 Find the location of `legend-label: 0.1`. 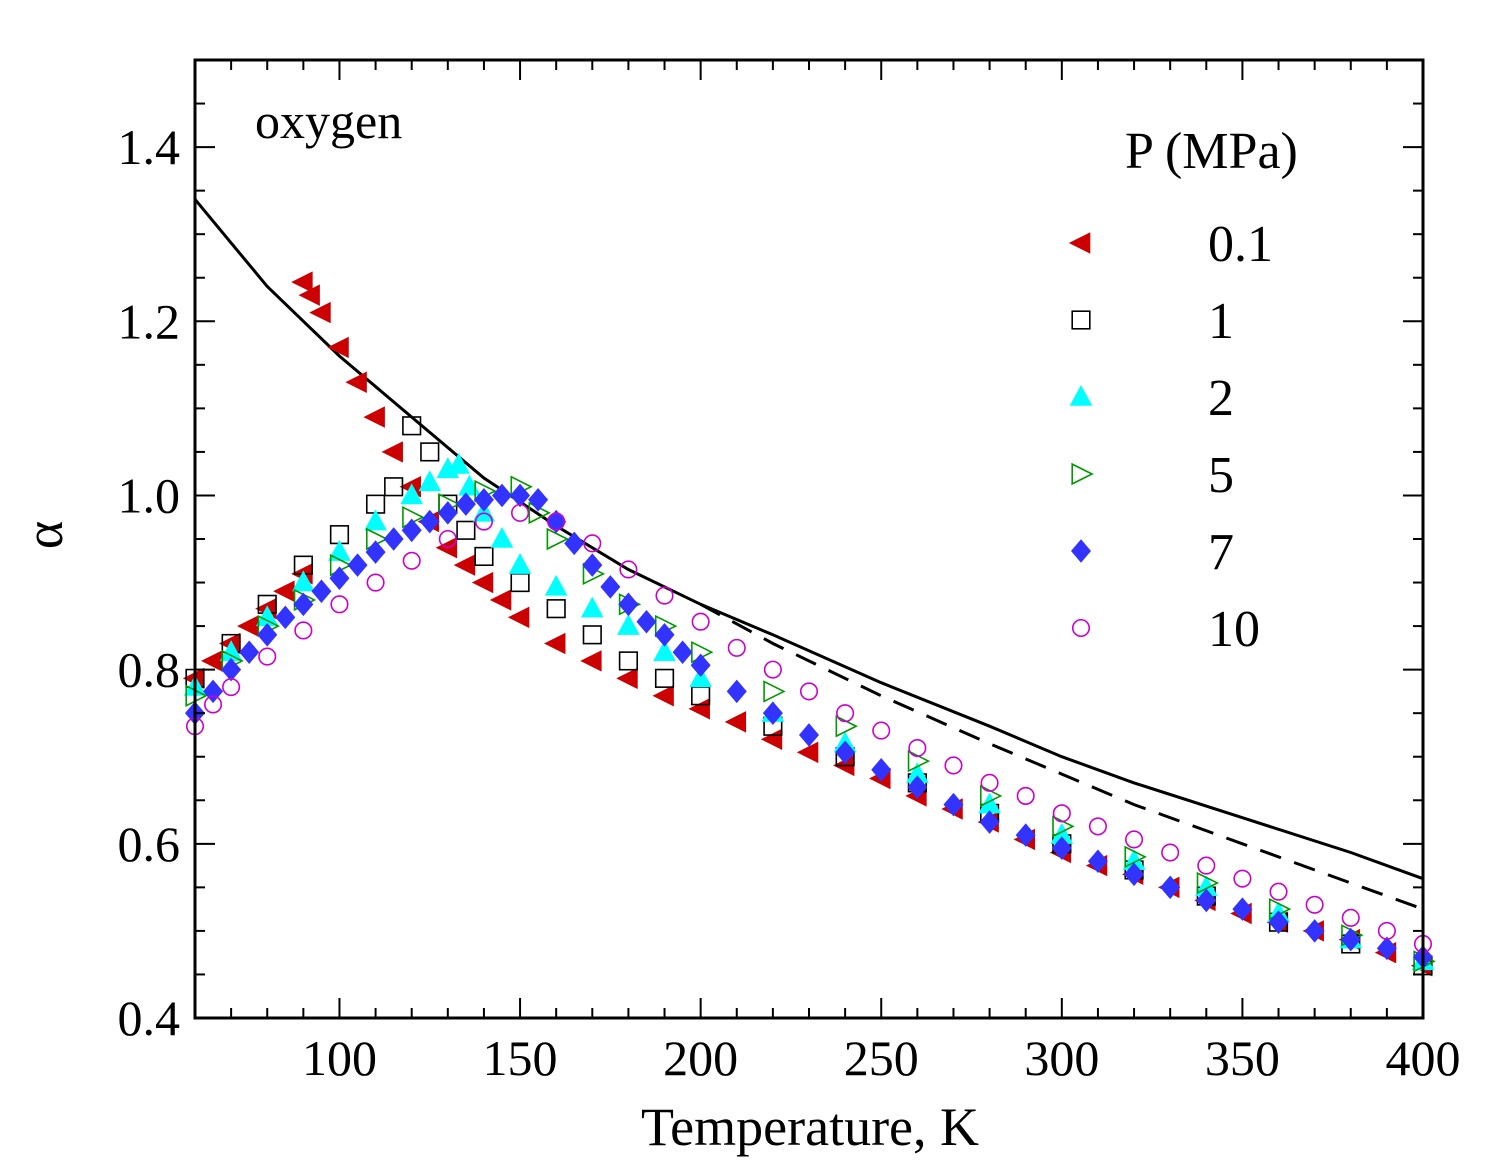

legend-label: 0.1 is located at coordinates (1240, 244).